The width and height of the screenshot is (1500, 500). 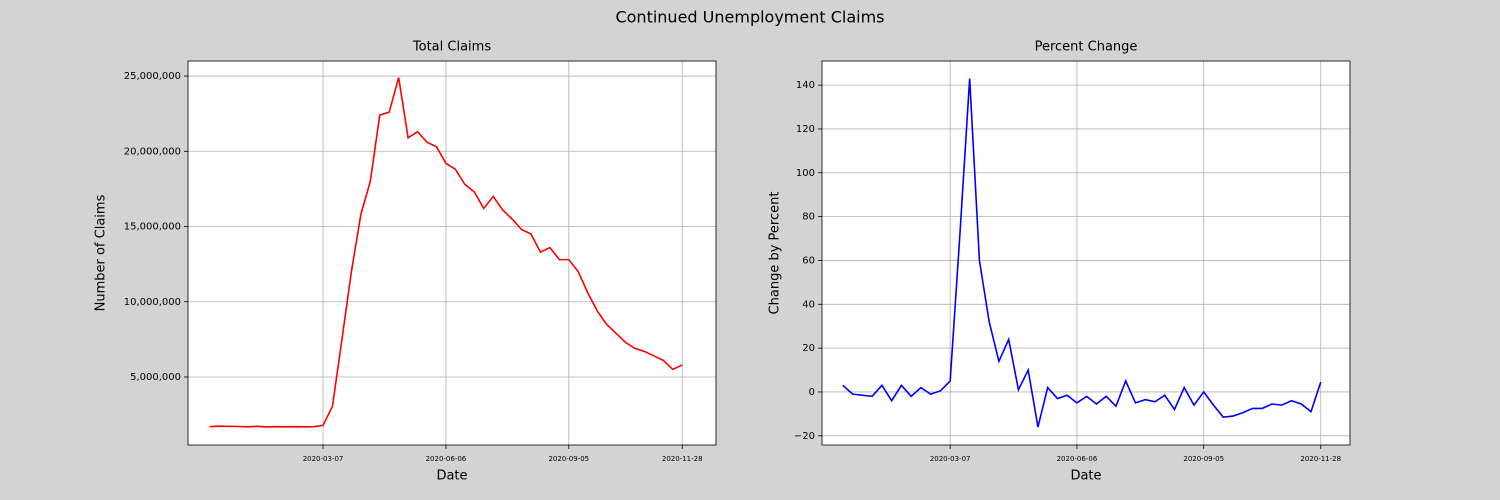 I want to click on y-tick-label: 10,000,000, so click(x=152, y=302).